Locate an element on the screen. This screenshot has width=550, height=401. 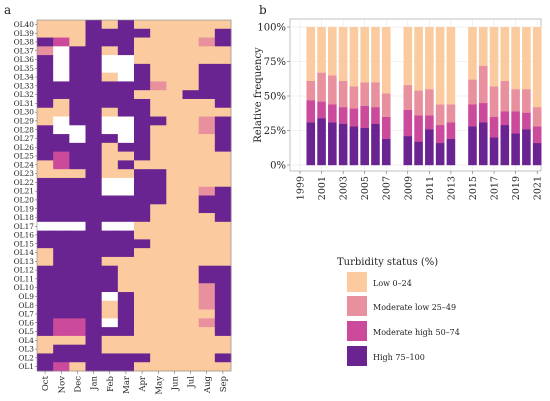
panel-a-label: a is located at coordinates (7, 10).